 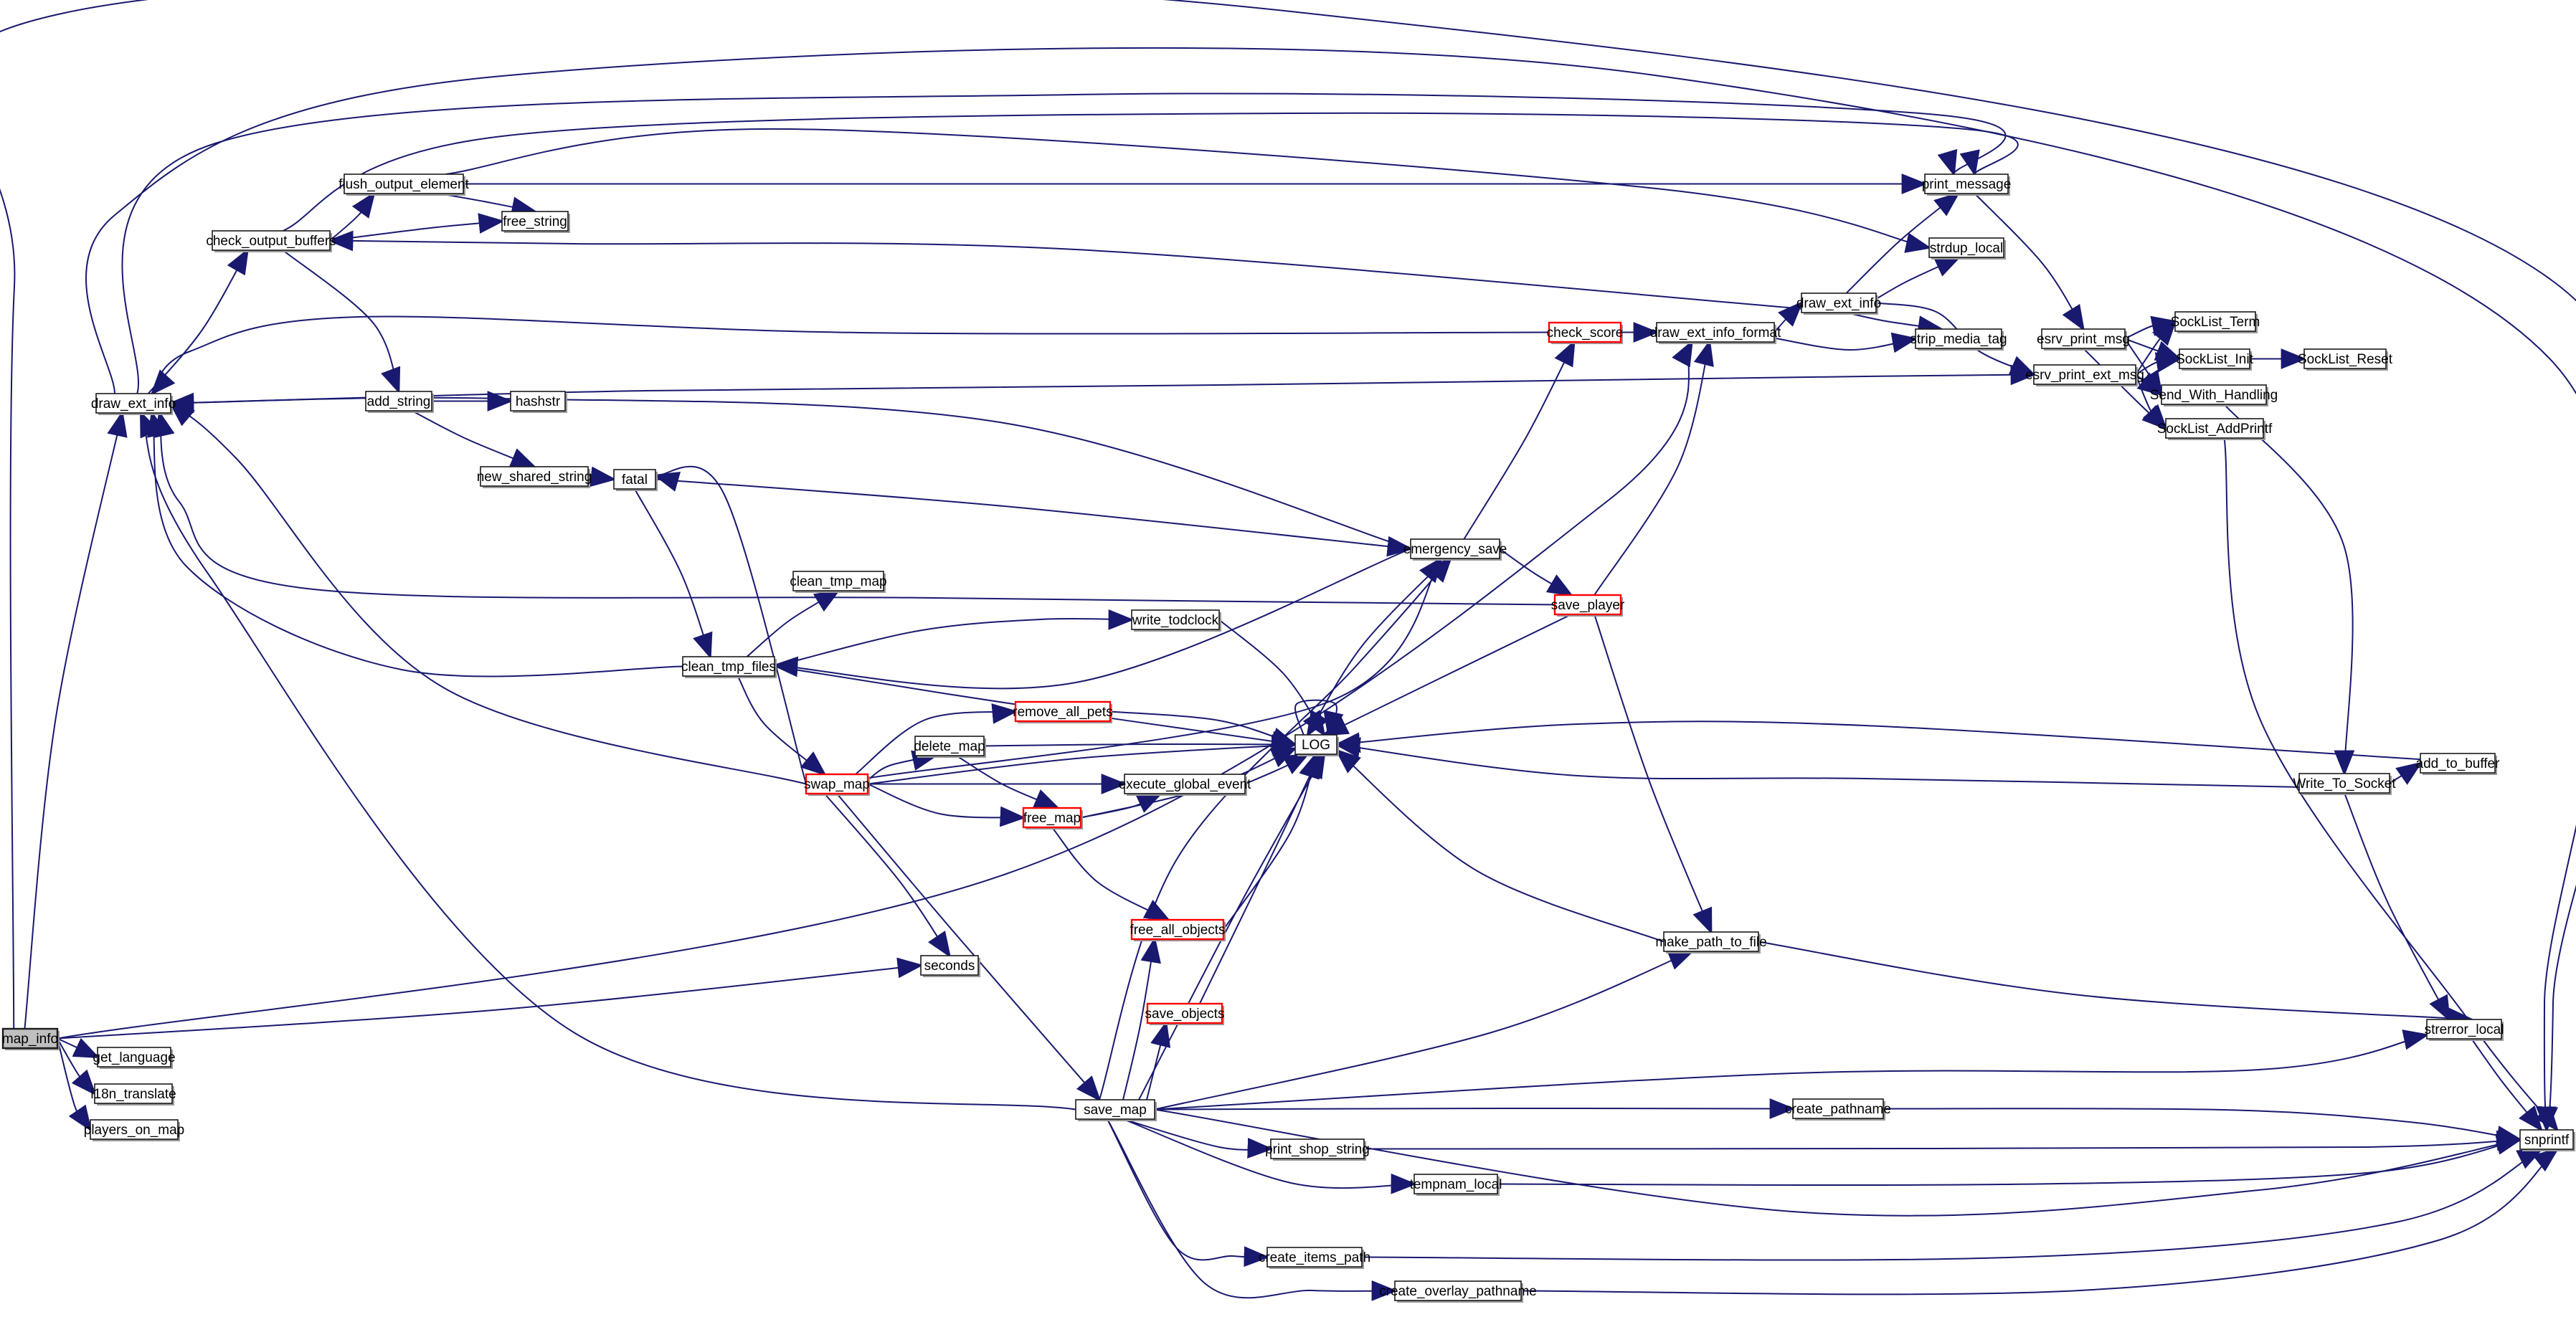 I want to click on node-box-save_player, so click(x=1587, y=605).